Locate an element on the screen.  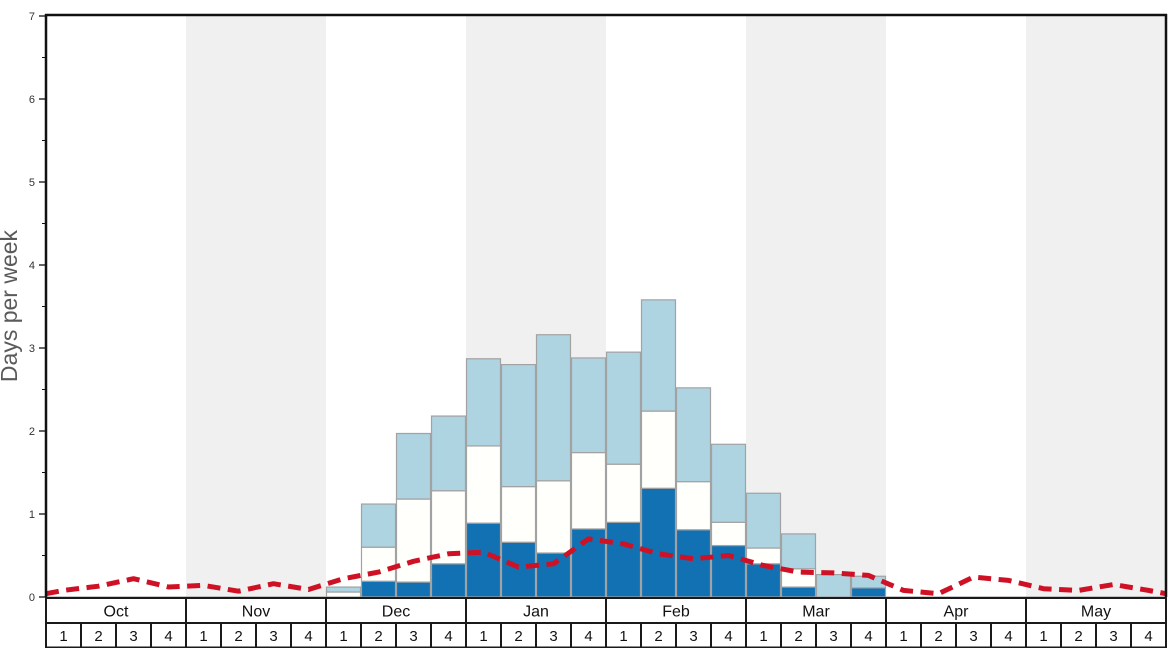
average-line-layer is located at coordinates (606, 566).